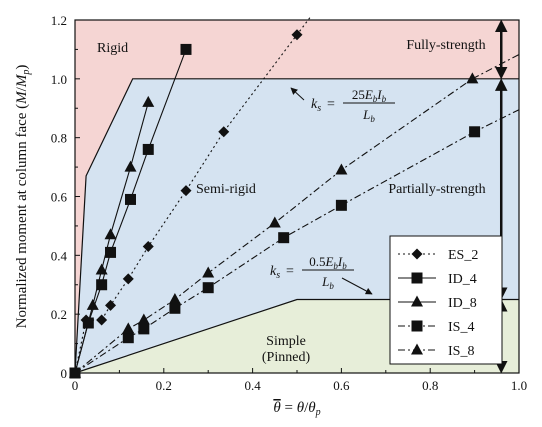 Image resolution: width=542 pixels, height=427 pixels. What do you see at coordinates (64, 373) in the screenshot?
I see `y-tick-label-0: 0` at bounding box center [64, 373].